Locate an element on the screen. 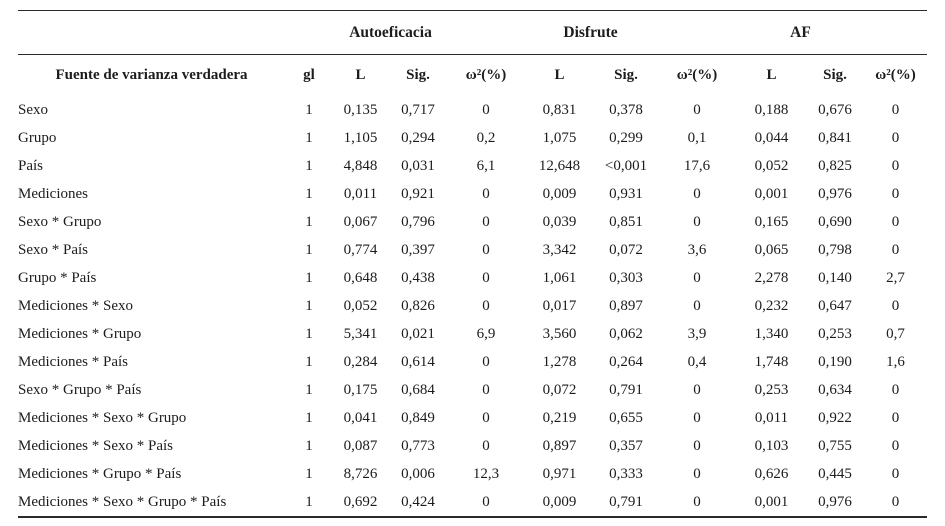  col-header-omega-af: ω²(%) is located at coordinates (895, 75).